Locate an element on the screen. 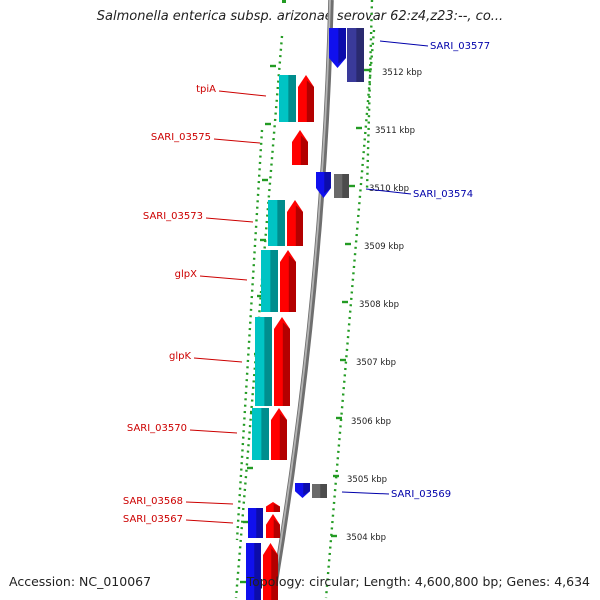  scale-tick-label: 3511 kbp is located at coordinates (395, 131).